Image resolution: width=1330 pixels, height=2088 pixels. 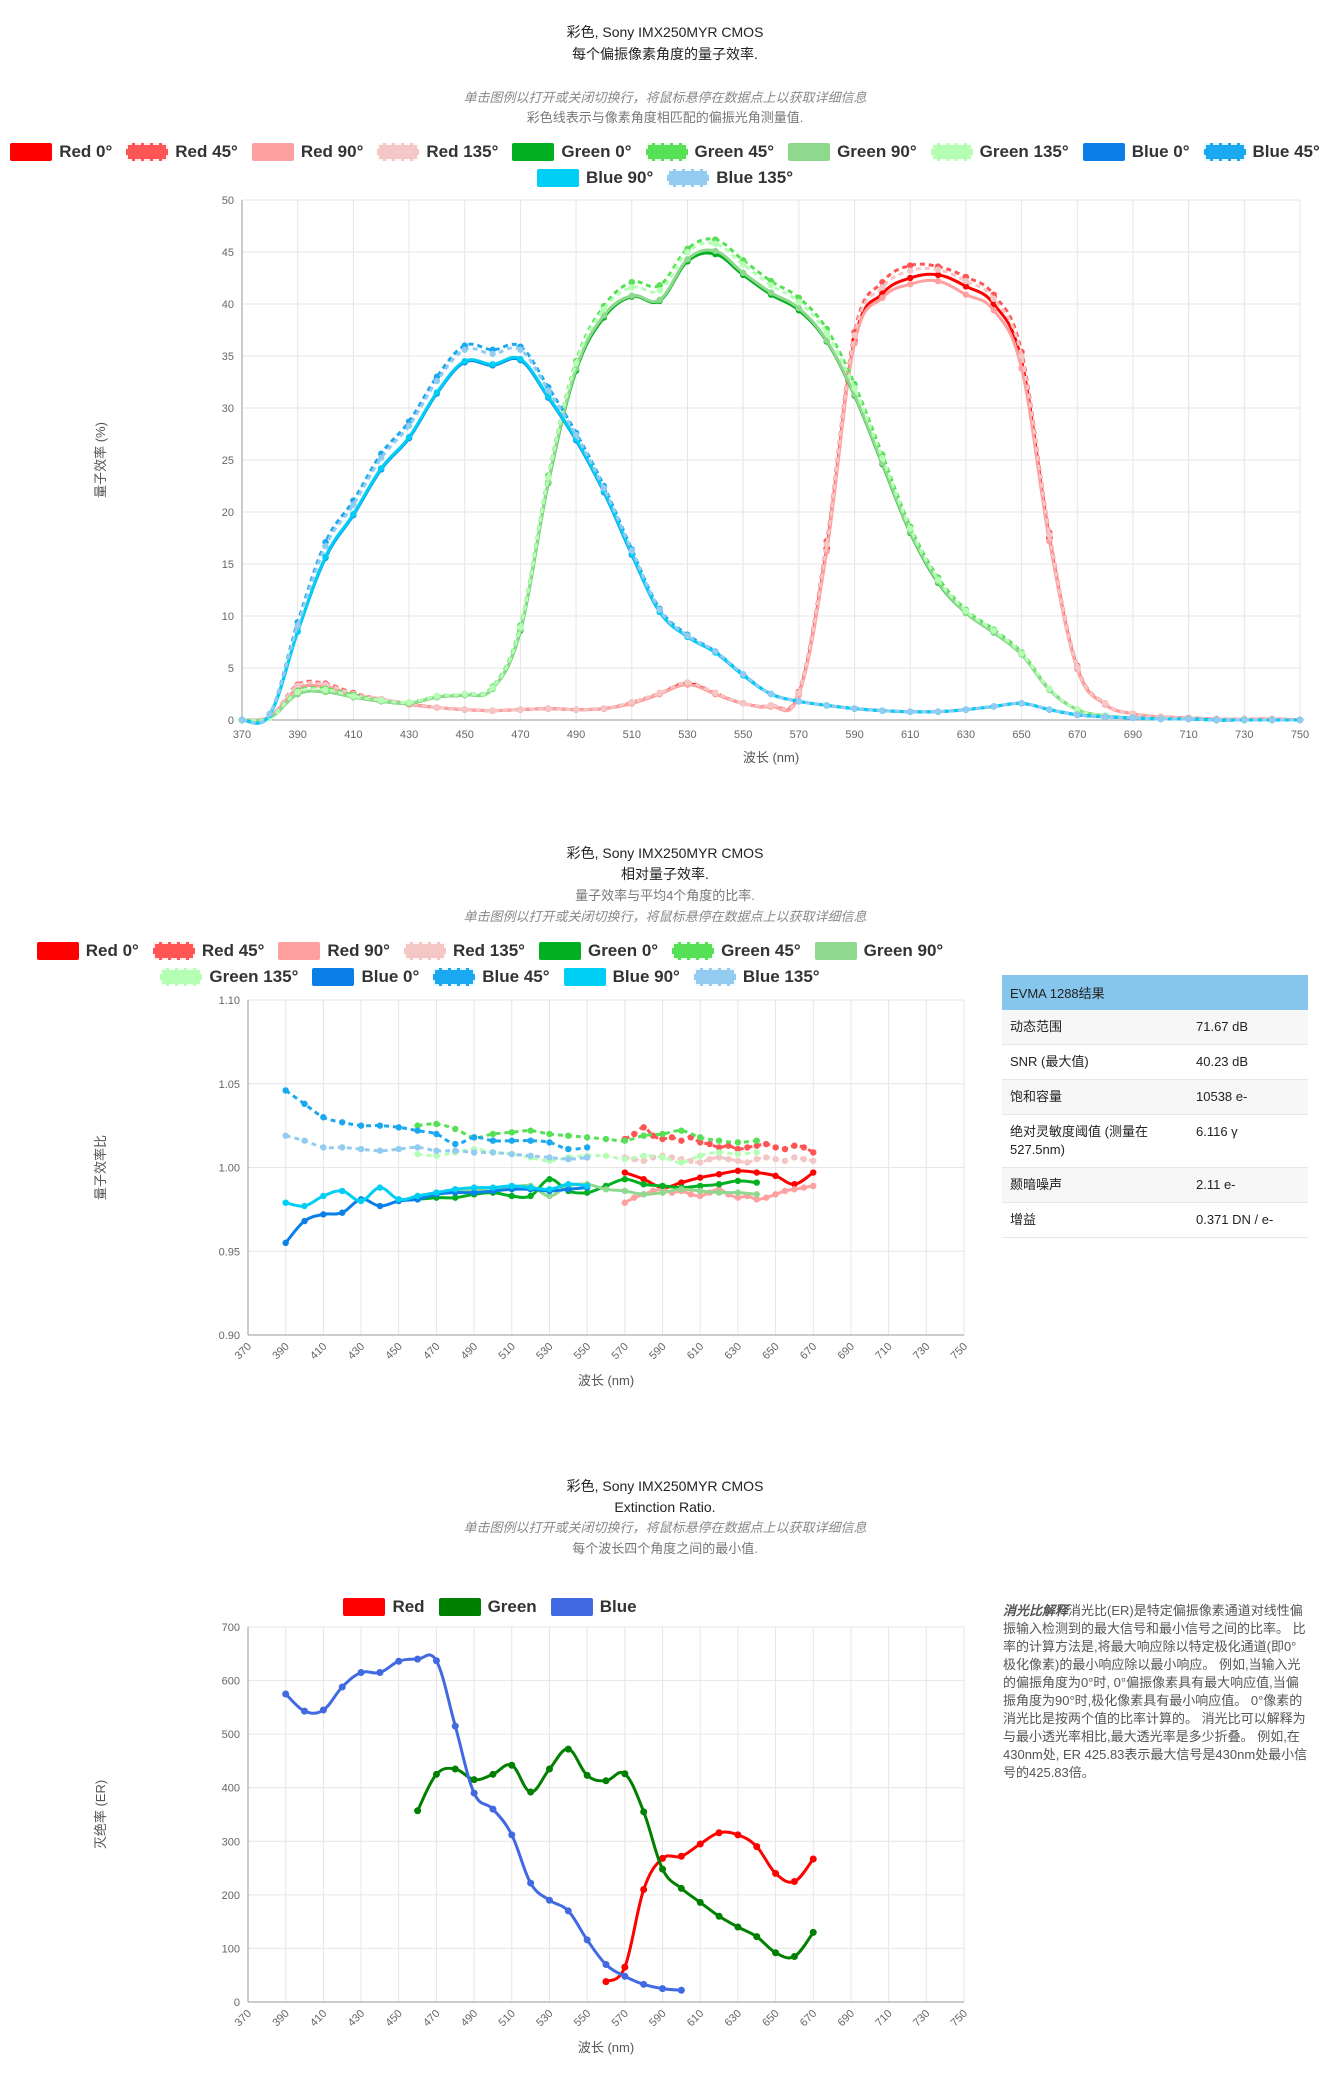 I want to click on x-tick-label: 630, so click(x=733, y=2018).